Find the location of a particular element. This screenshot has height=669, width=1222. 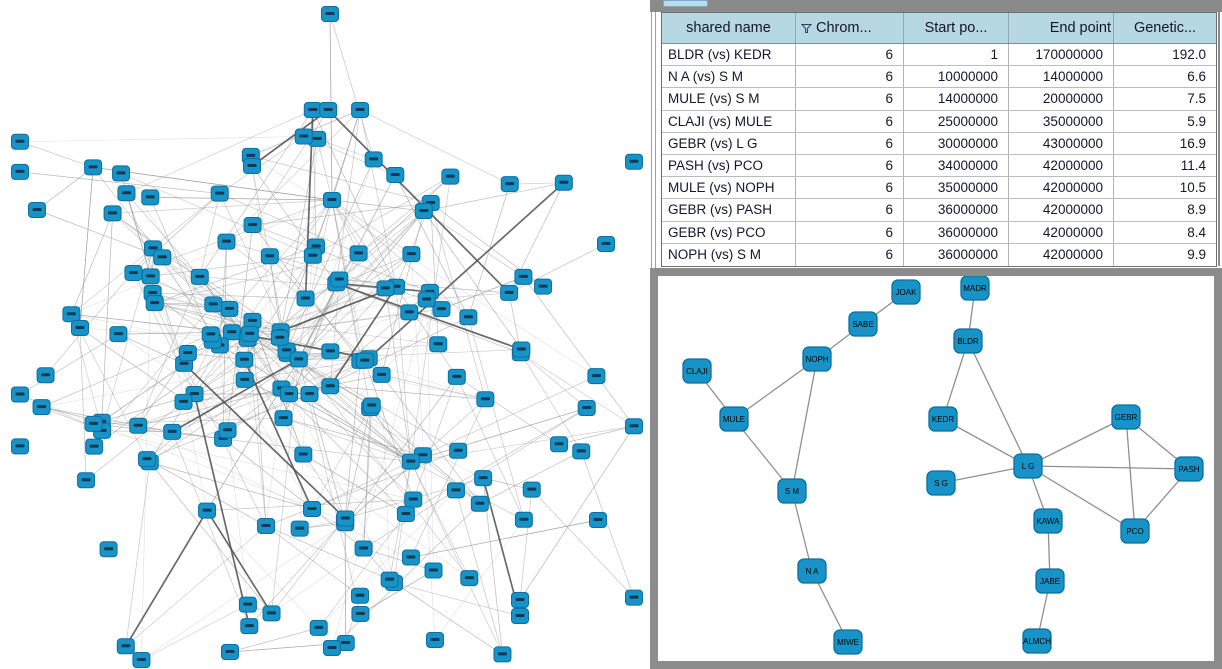

column-header: End point is located at coordinates (1061, 28).